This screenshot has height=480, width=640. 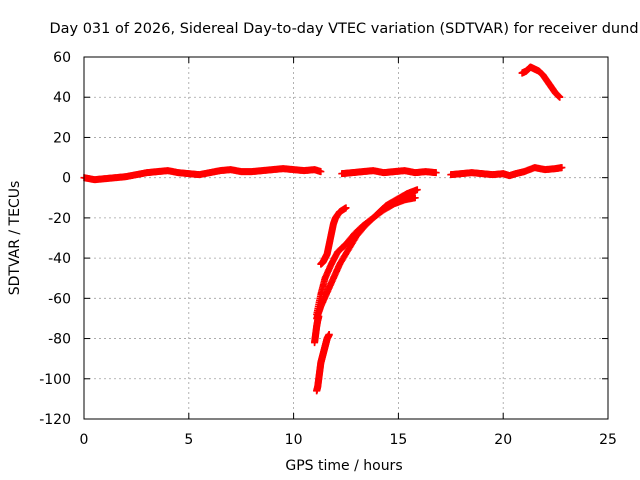 I want to click on series-baseline-morning, so click(x=202, y=174).